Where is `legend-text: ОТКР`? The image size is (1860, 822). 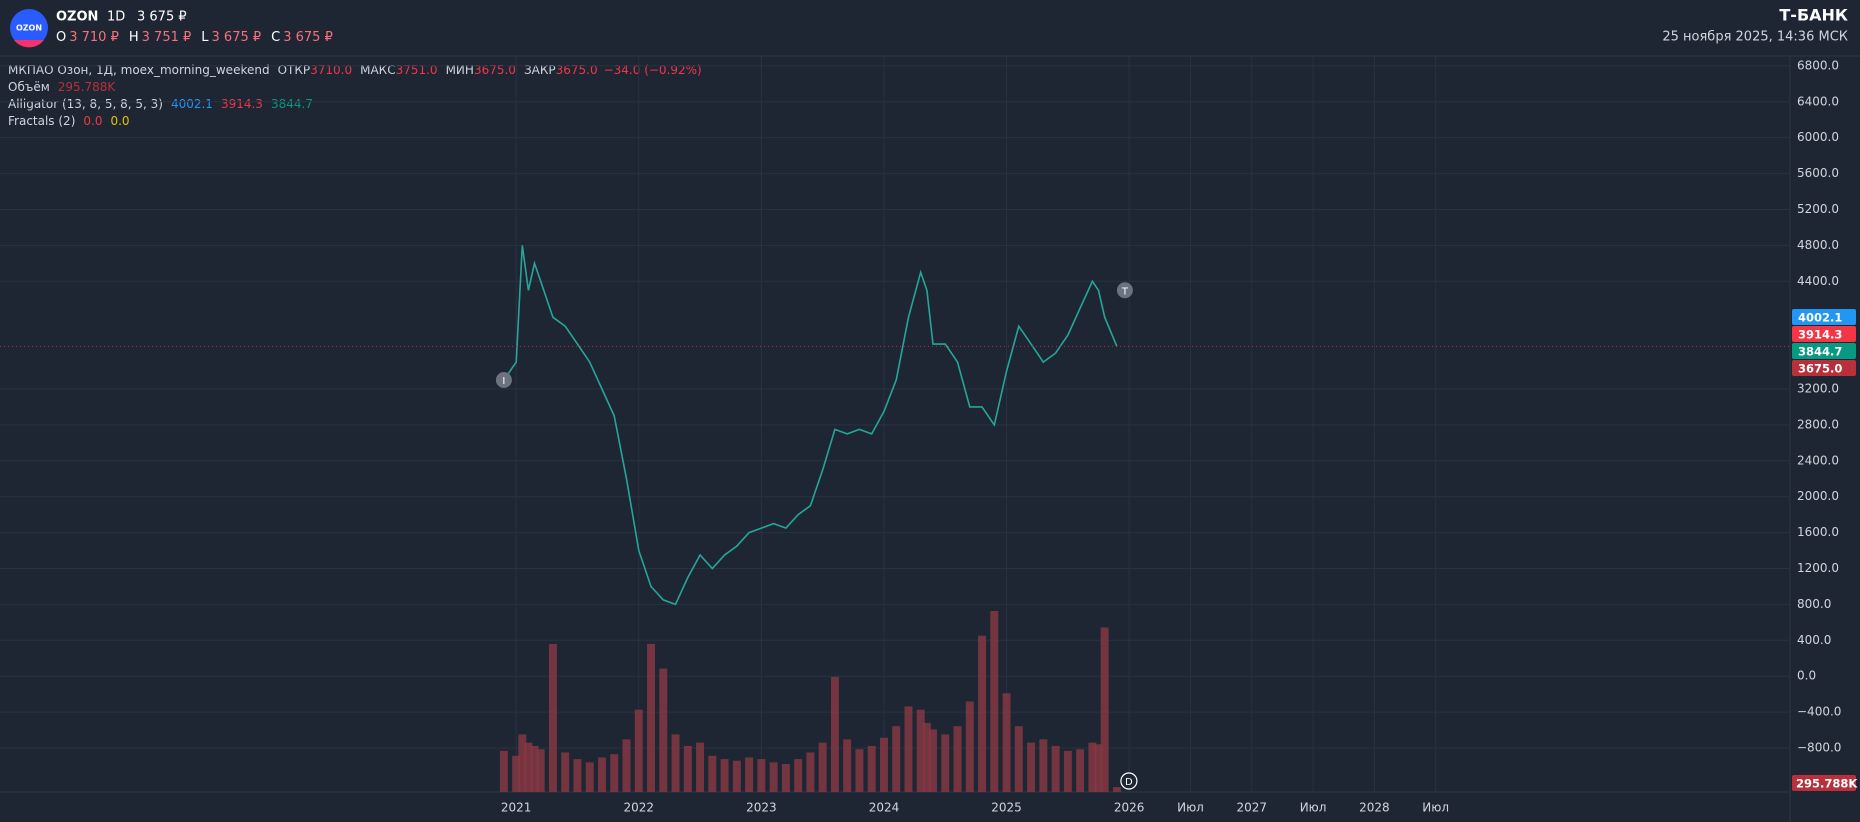
legend-text: ОТКР is located at coordinates (294, 70).